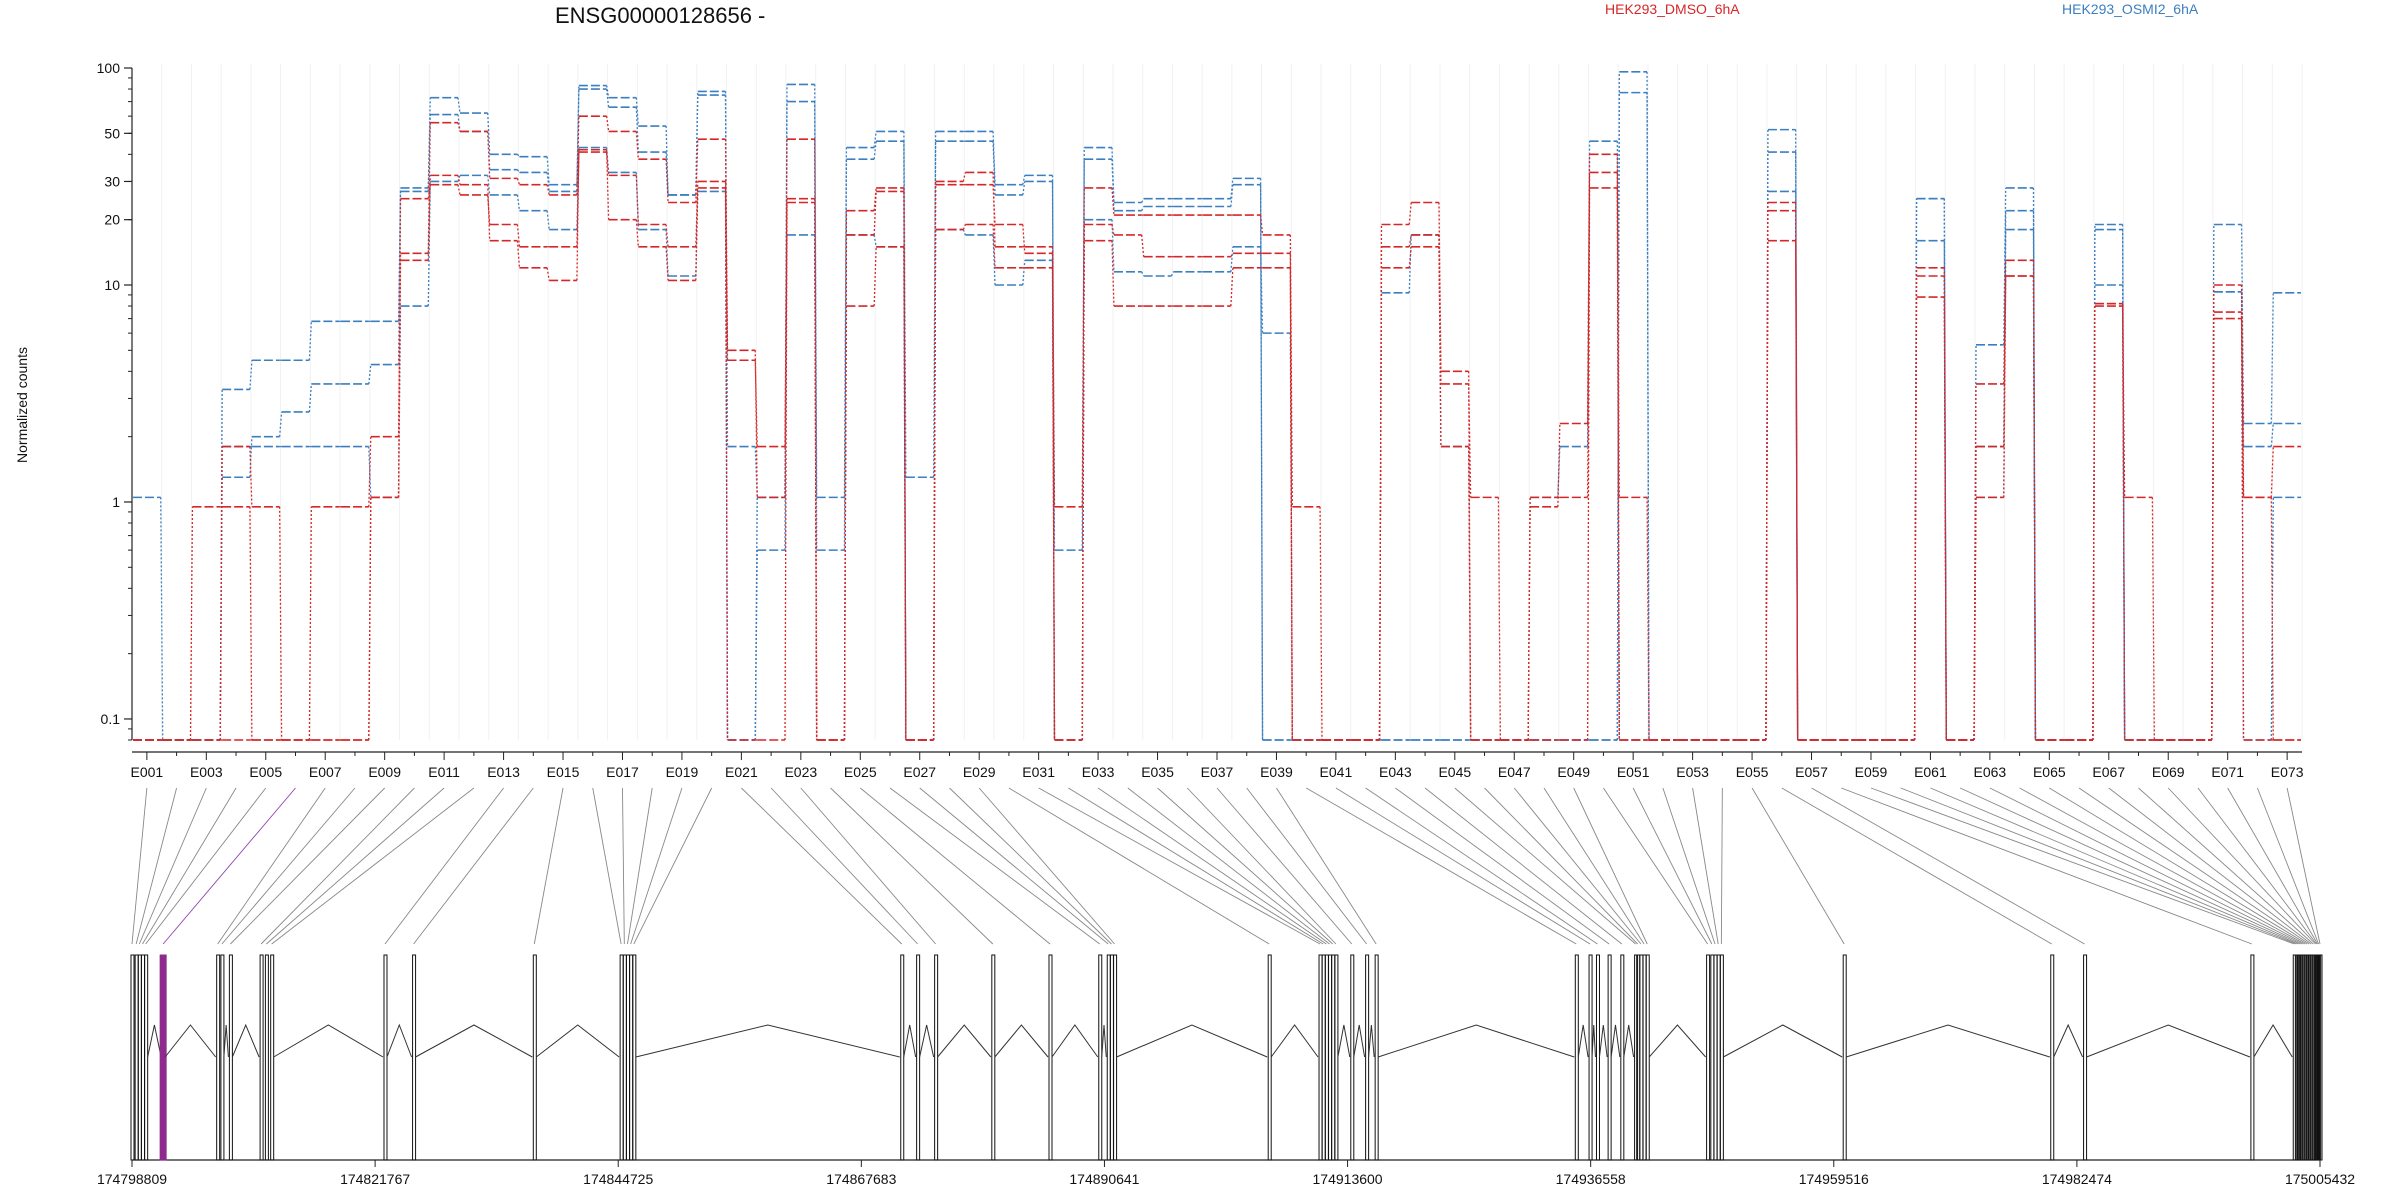 The width and height of the screenshot is (2400, 1200). I want to click on genomic-tick-label: 174821767, so click(375, 1179).